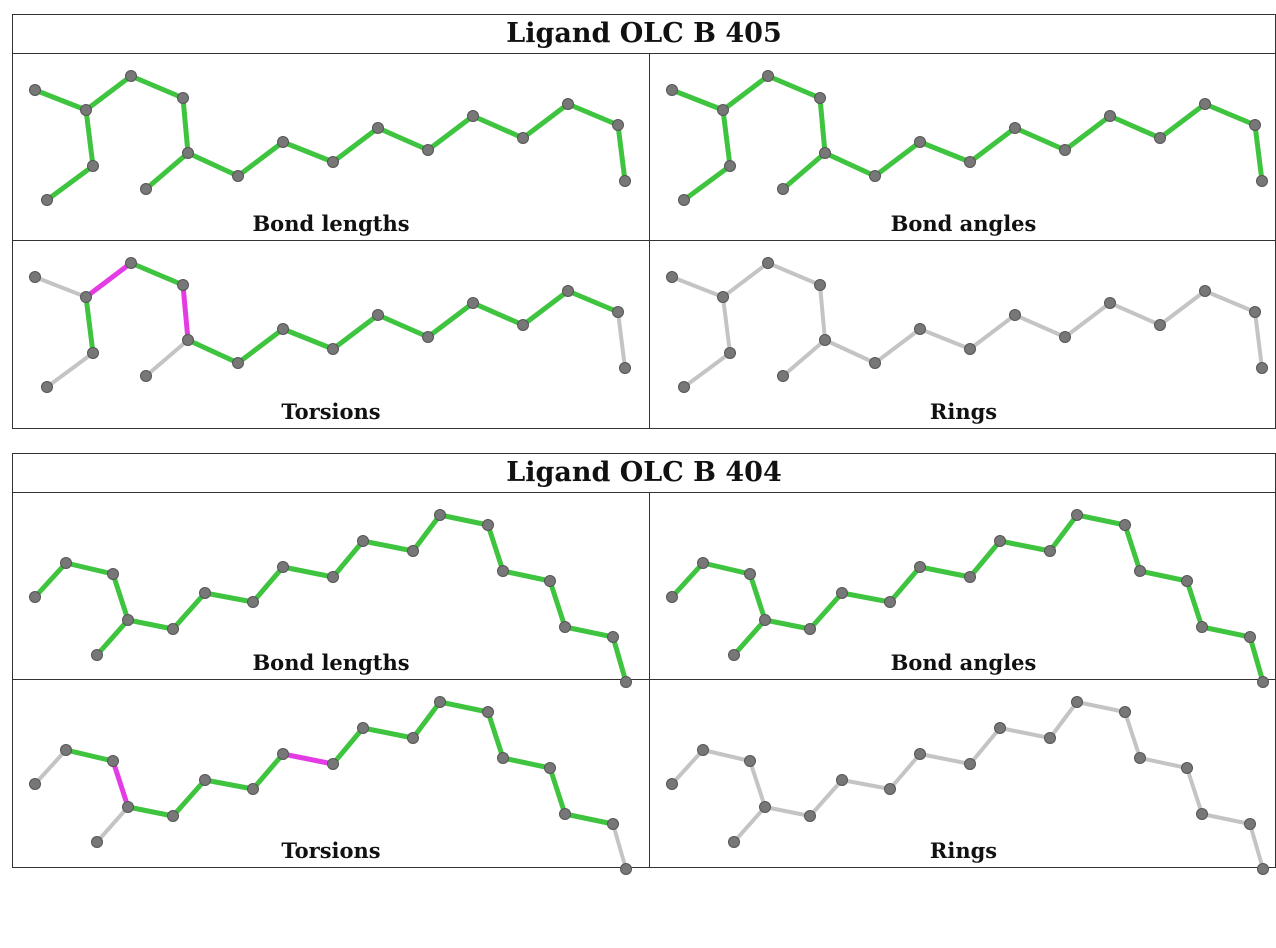 Image resolution: width=1276 pixels, height=948 pixels. I want to click on panel-caption: Bond angles, so click(963, 223).